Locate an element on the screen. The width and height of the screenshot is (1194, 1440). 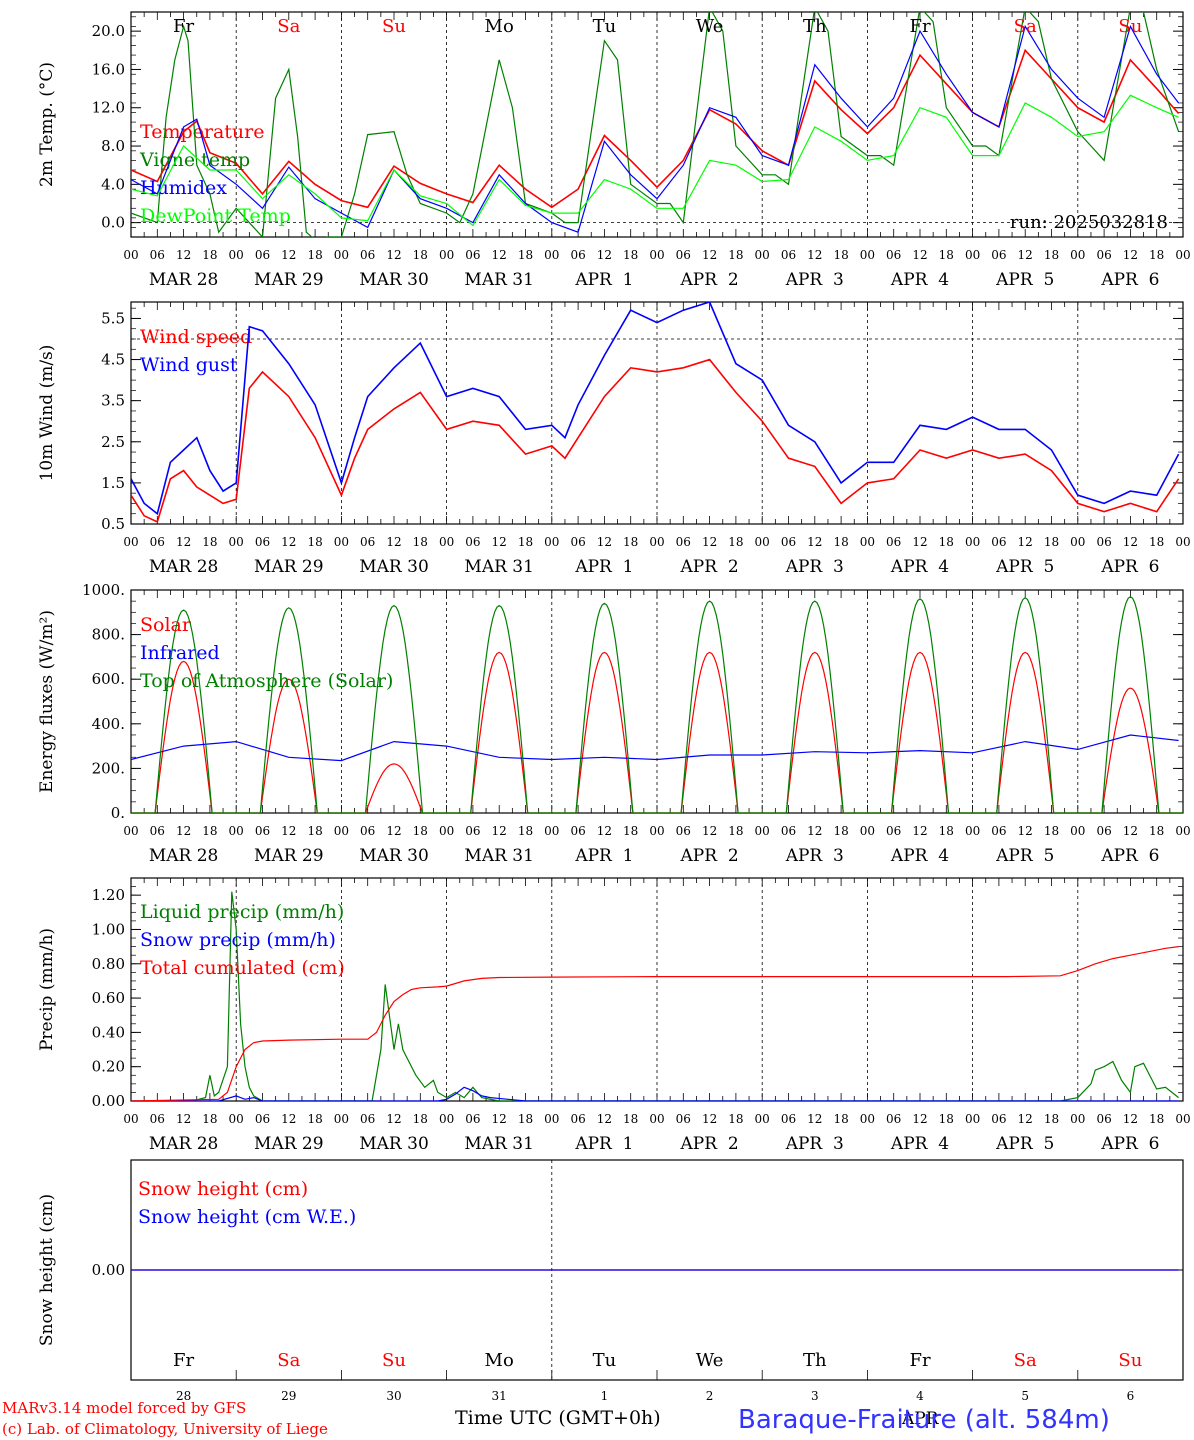
legend-wind-speed: Wind speed is located at coordinates (196, 337).